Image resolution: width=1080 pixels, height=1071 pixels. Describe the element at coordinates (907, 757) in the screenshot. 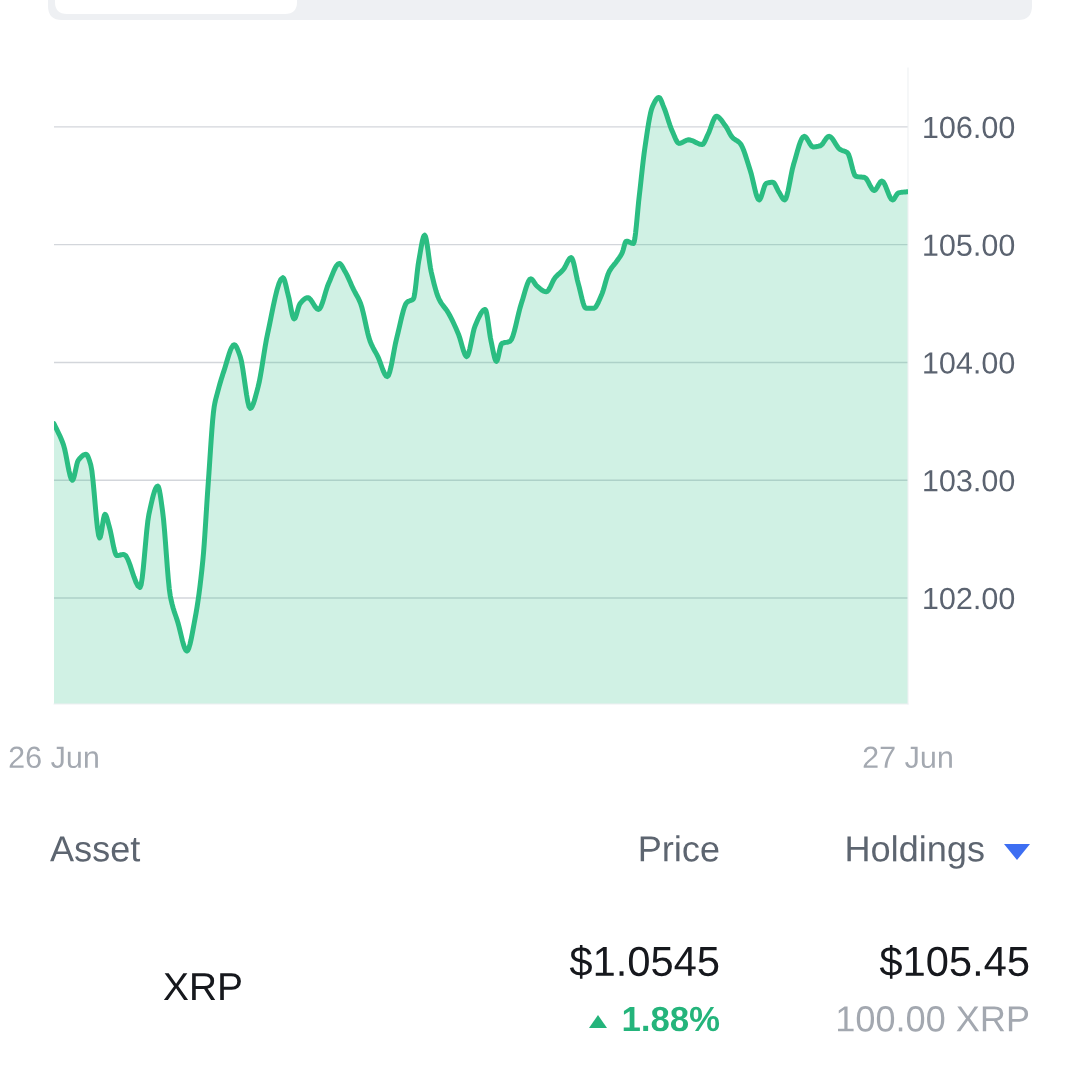

I see `x-tick-label: 27 Jun` at that location.